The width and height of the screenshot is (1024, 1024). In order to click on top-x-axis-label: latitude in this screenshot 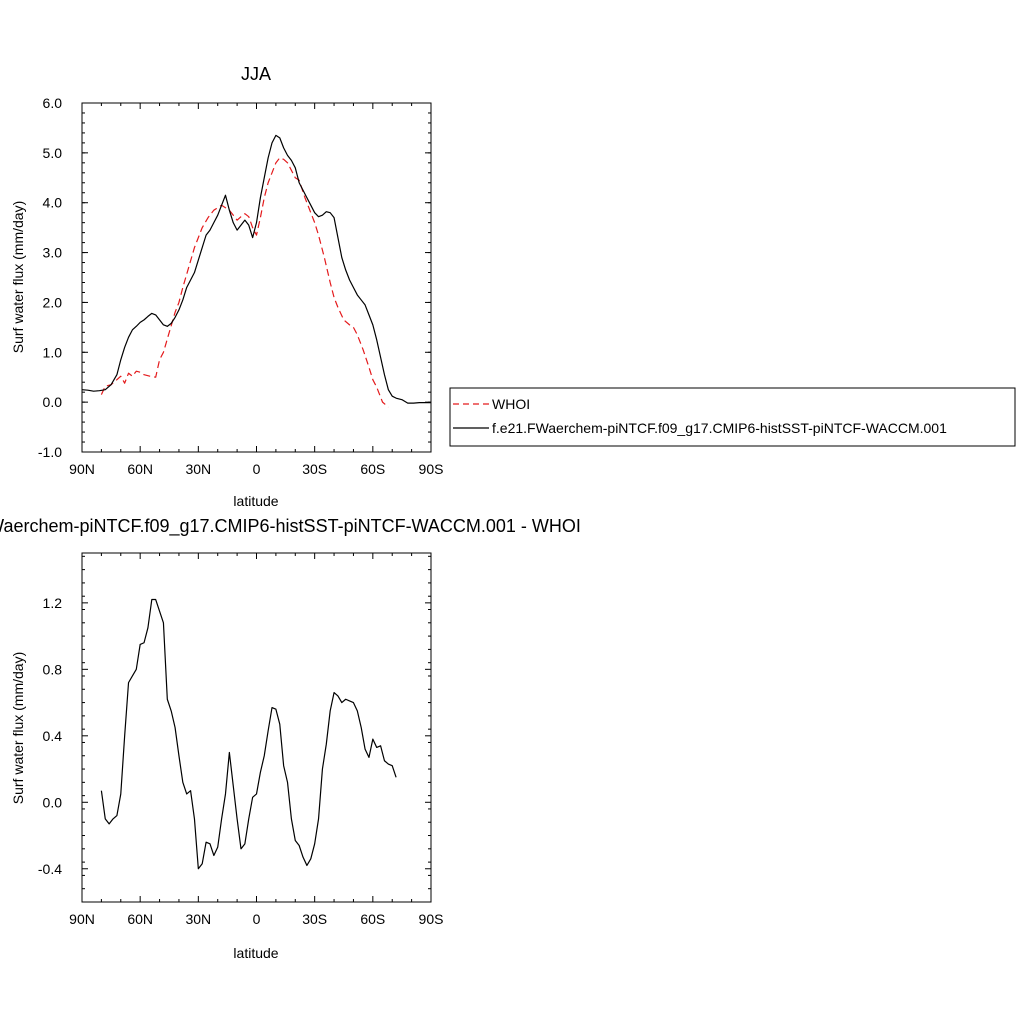, I will do `click(255, 501)`.